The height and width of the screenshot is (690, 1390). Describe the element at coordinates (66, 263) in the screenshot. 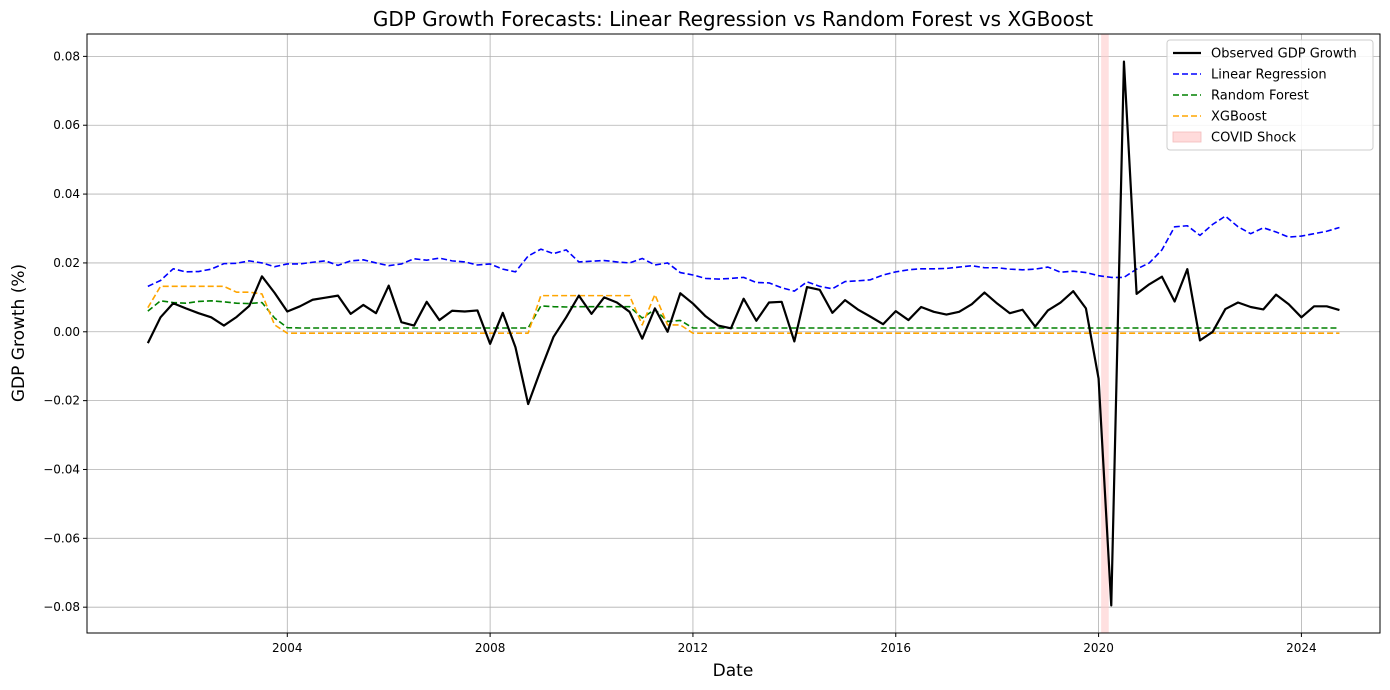

I see `y-tick-label: 0.02` at that location.